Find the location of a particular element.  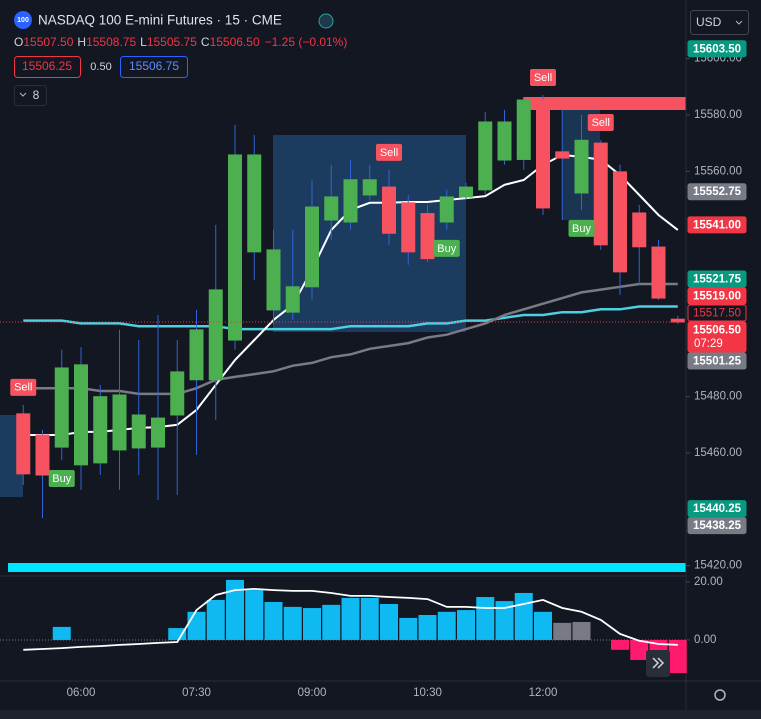

ask: 15506.75 is located at coordinates (154, 66).